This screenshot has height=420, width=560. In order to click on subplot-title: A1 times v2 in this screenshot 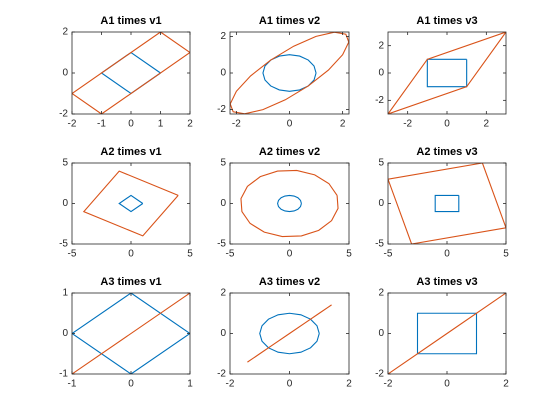, I will do `click(289, 21)`.